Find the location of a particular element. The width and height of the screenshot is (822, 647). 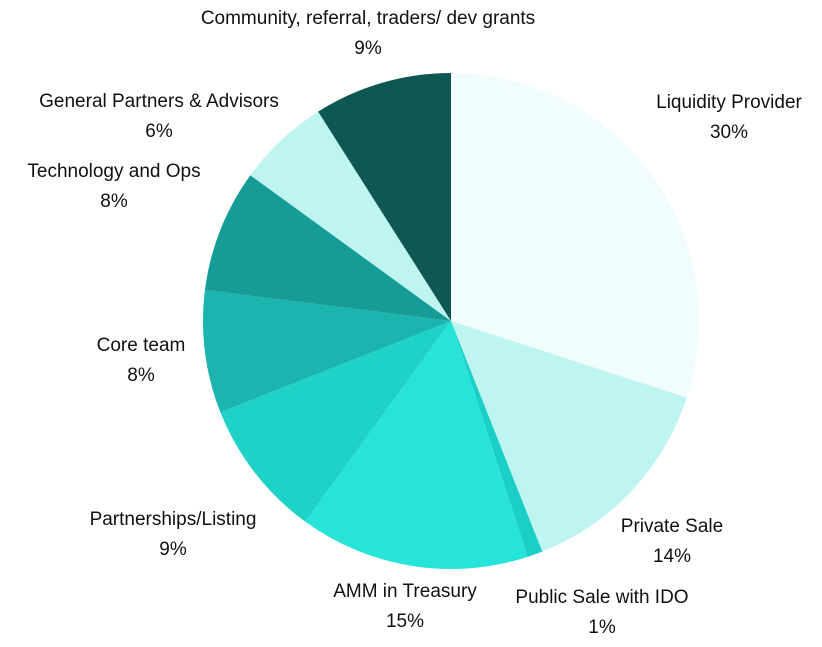

slice-label-technology-and-ops: Technology and Ops is located at coordinates (113, 171).